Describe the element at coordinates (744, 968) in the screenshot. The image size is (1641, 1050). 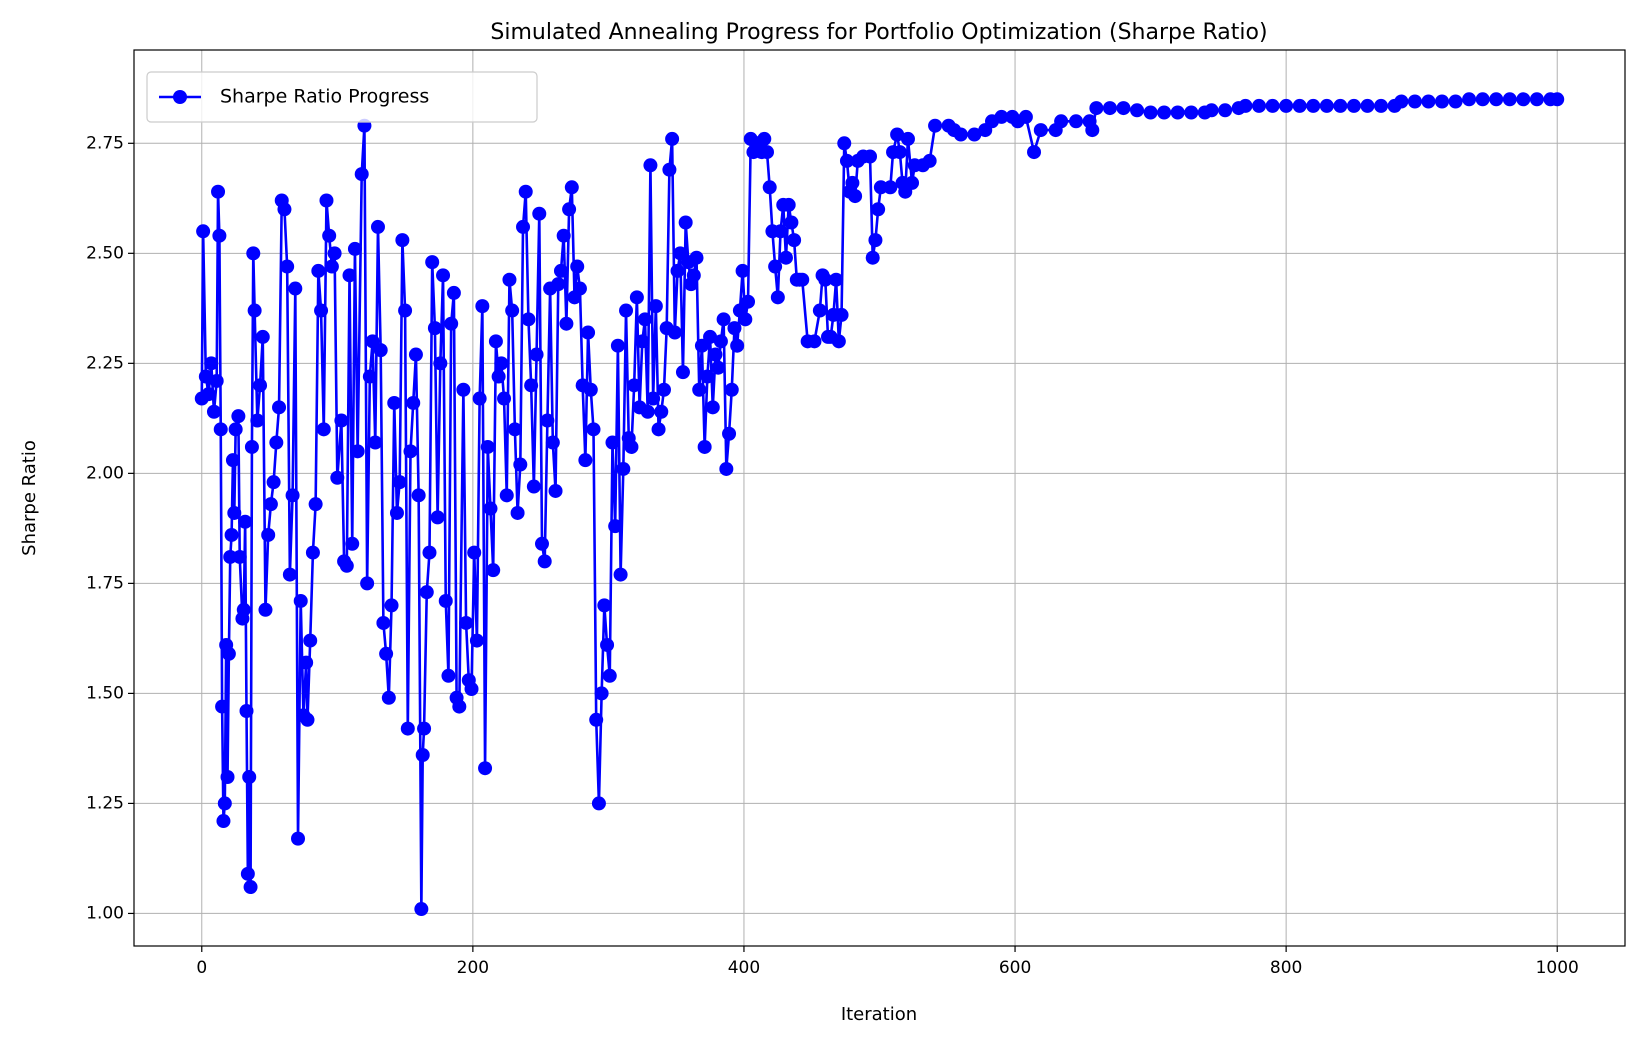
I see `x-tick-label: 400` at that location.